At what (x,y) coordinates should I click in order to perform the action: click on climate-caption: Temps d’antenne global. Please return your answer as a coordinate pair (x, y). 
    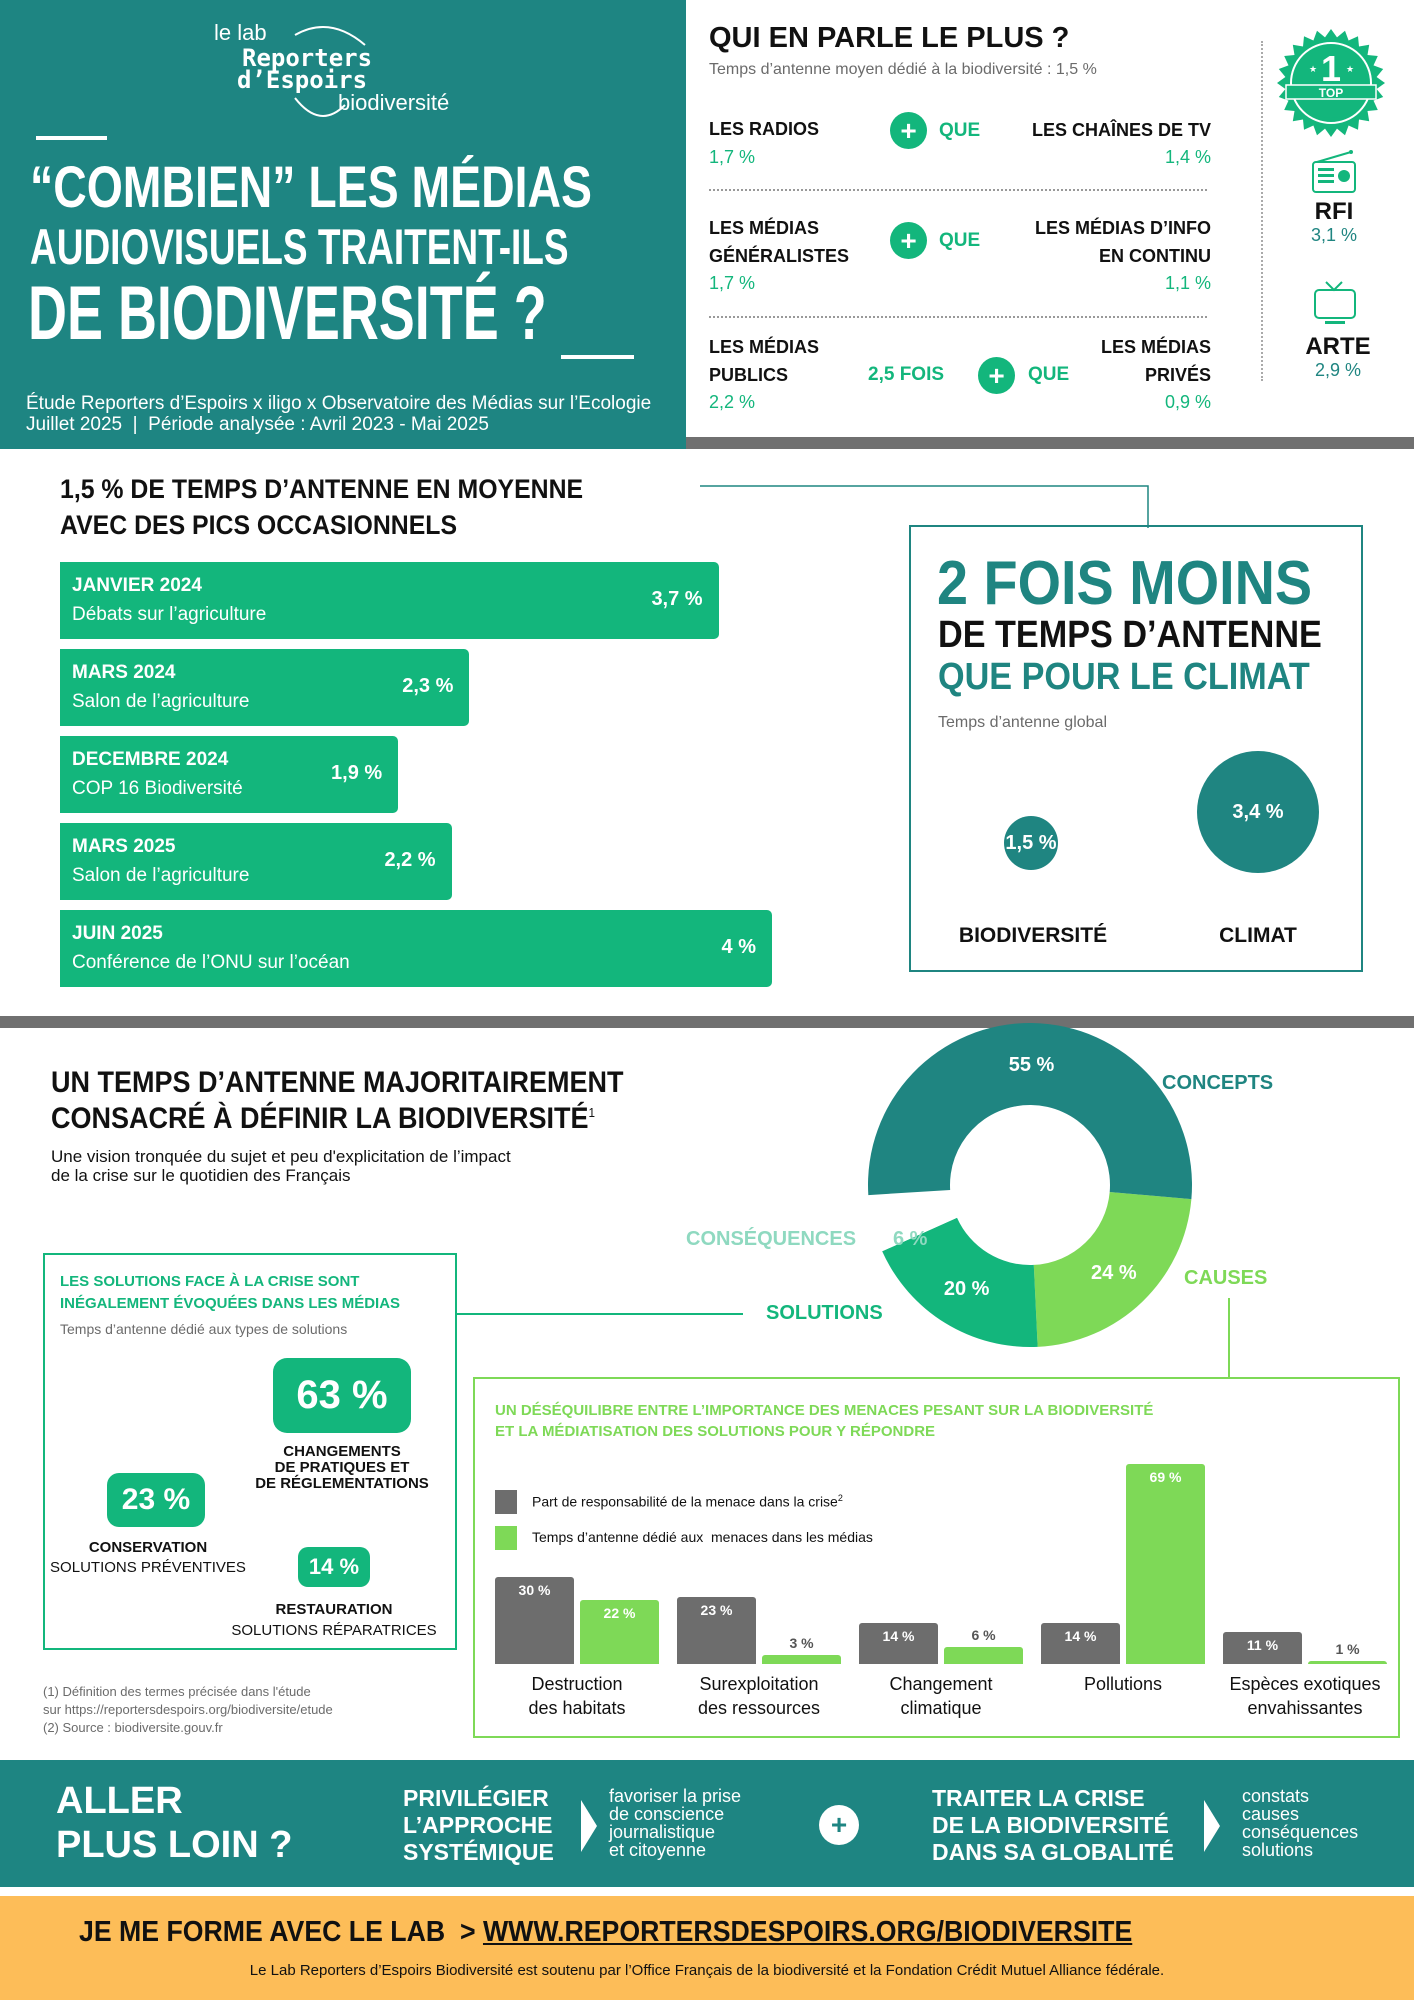
    Looking at the image, I should click on (1023, 722).